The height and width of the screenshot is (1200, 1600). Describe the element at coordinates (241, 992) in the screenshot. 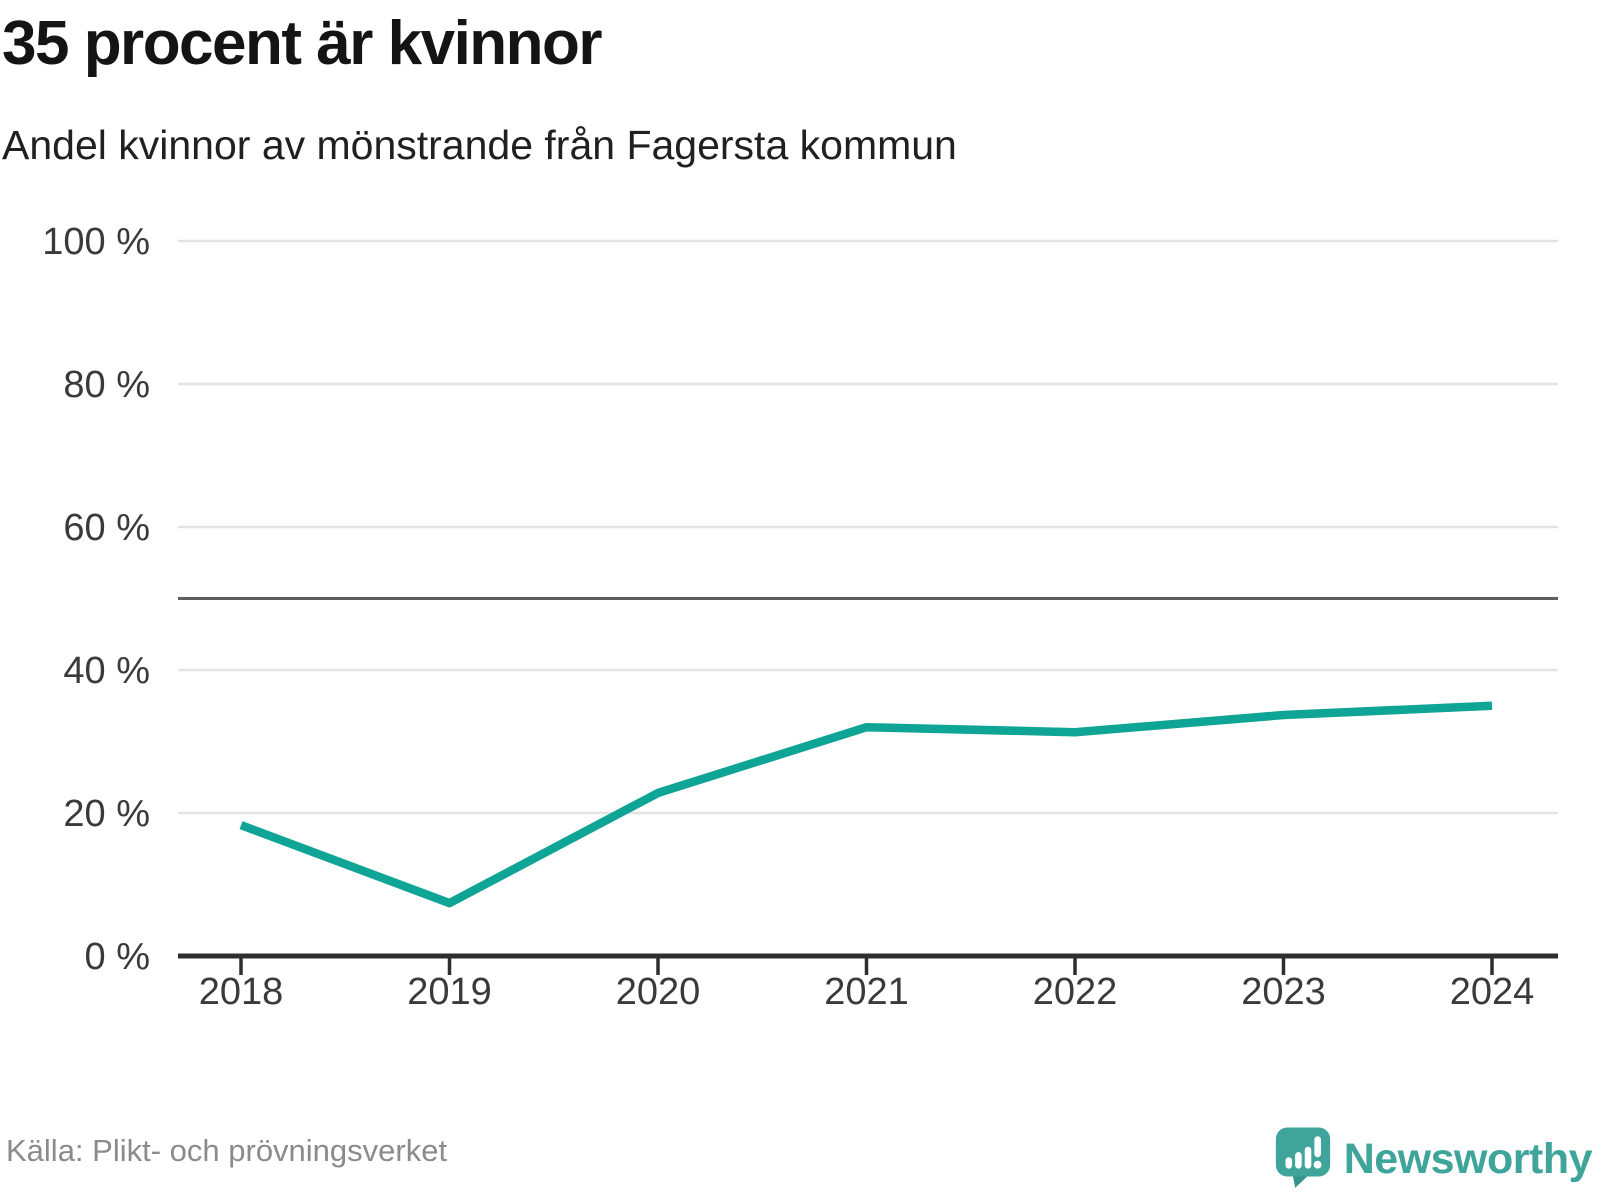

I see `x-tick-label: 2018` at that location.